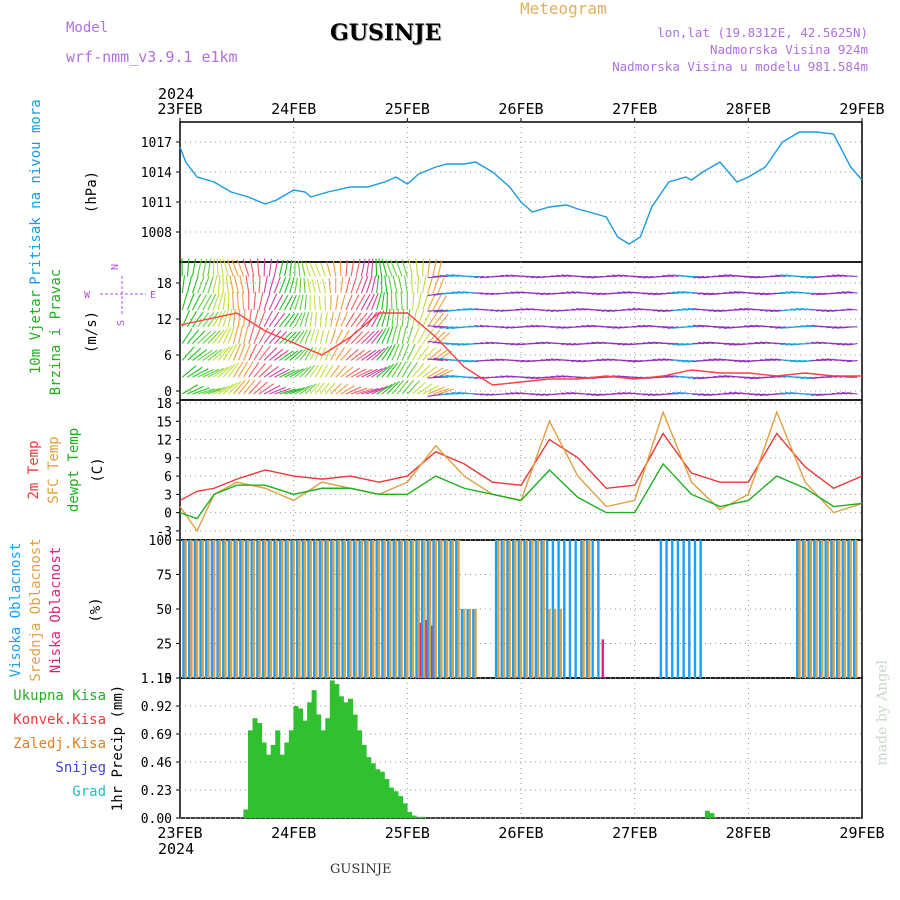 The image size is (900, 900). Describe the element at coordinates (156, 143) in the screenshot. I see `y-tick-label: 1017` at that location.